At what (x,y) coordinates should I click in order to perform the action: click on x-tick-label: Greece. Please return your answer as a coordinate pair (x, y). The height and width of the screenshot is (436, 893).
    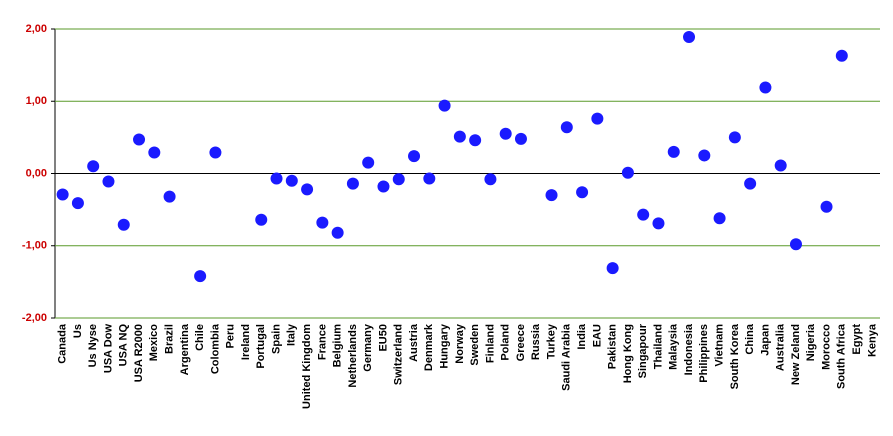
    Looking at the image, I should click on (521, 342).